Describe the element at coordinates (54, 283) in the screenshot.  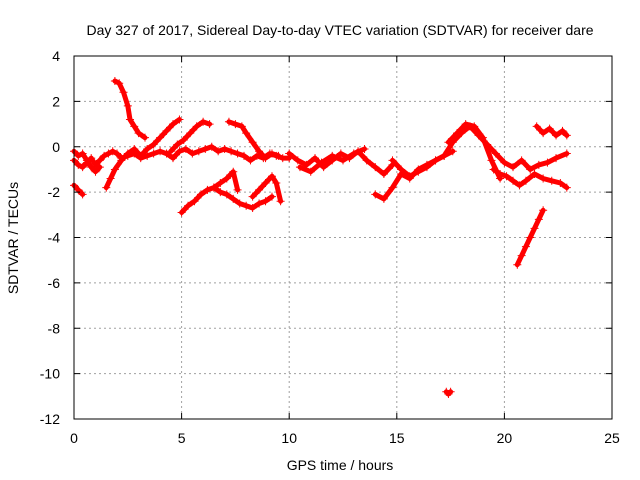
I see `y-tick-label: -6` at that location.